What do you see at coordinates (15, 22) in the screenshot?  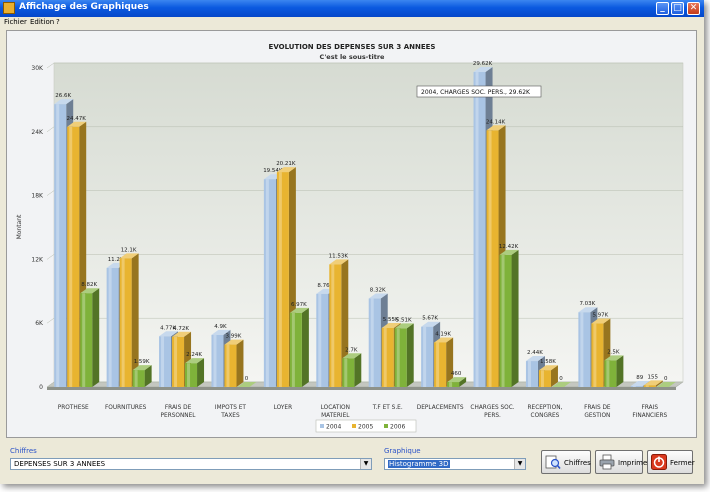 I see `menu-fichier: Fichier` at bounding box center [15, 22].